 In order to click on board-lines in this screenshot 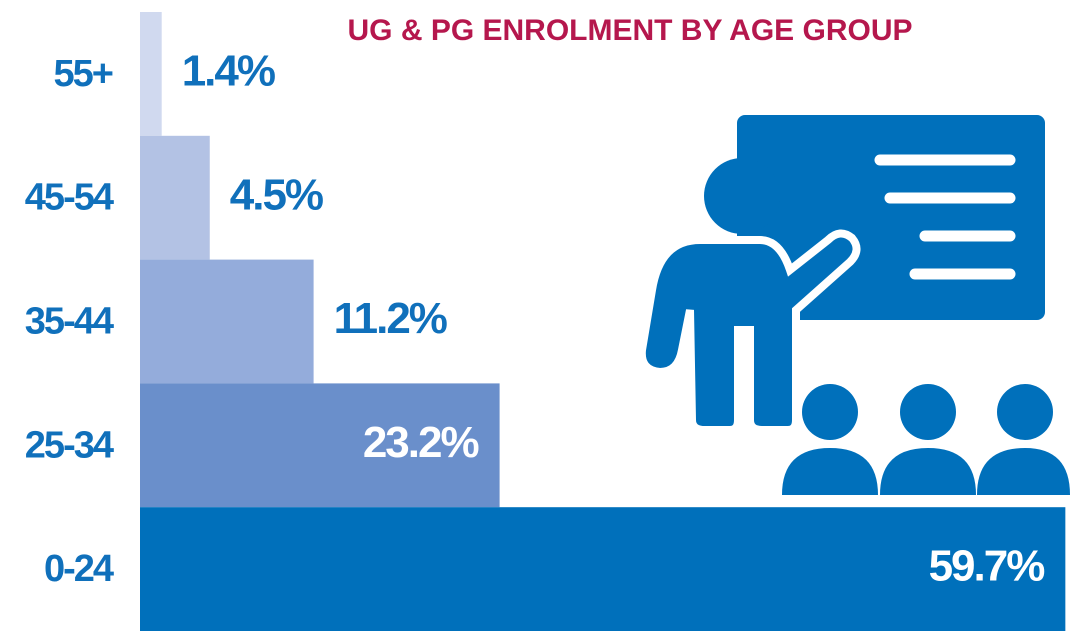, I will do `click(945, 217)`.